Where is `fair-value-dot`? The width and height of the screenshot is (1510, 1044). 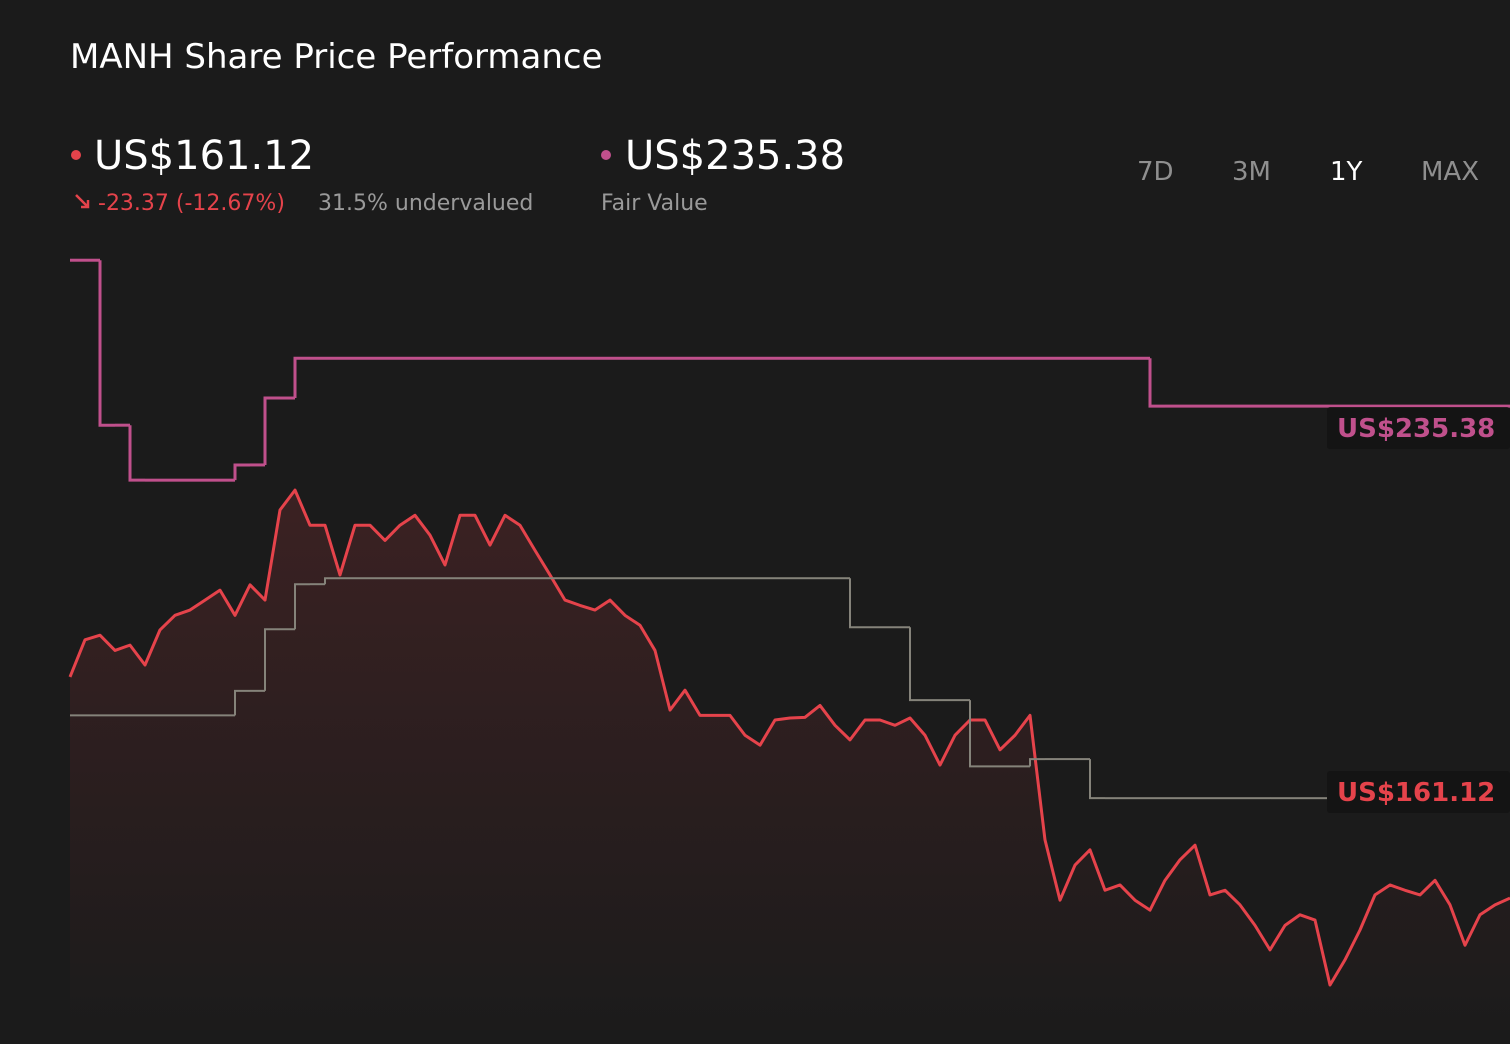
fair-value-dot is located at coordinates (606, 155).